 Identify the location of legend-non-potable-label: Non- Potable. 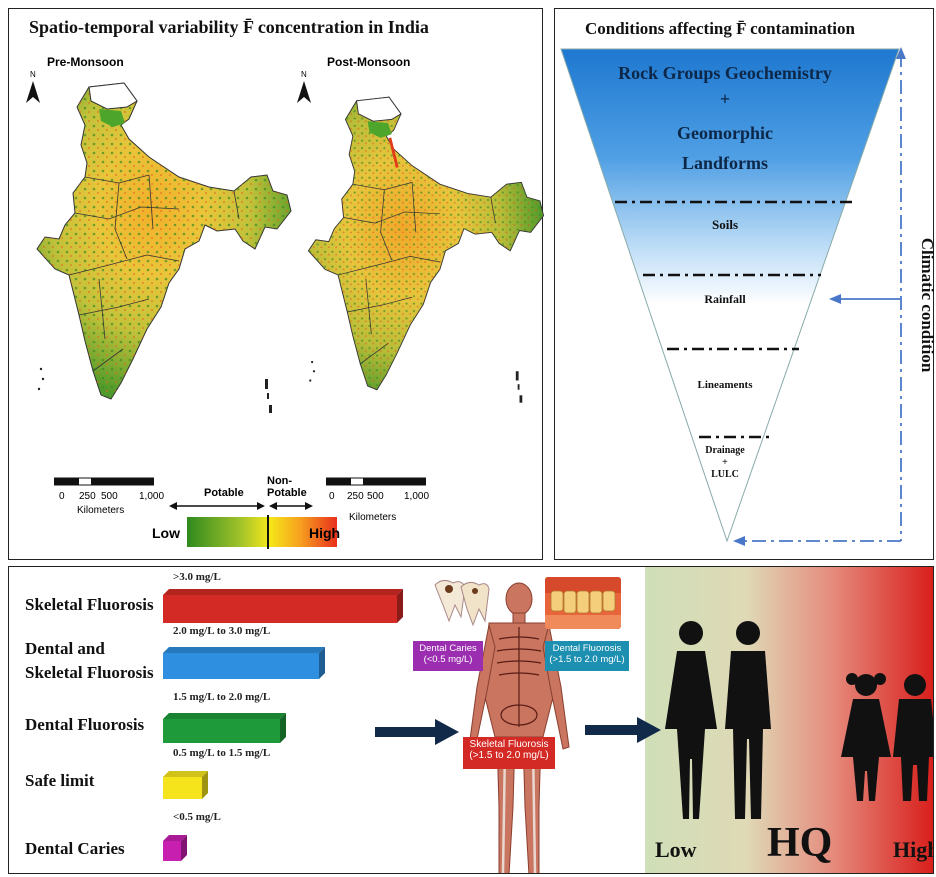
(287, 487).